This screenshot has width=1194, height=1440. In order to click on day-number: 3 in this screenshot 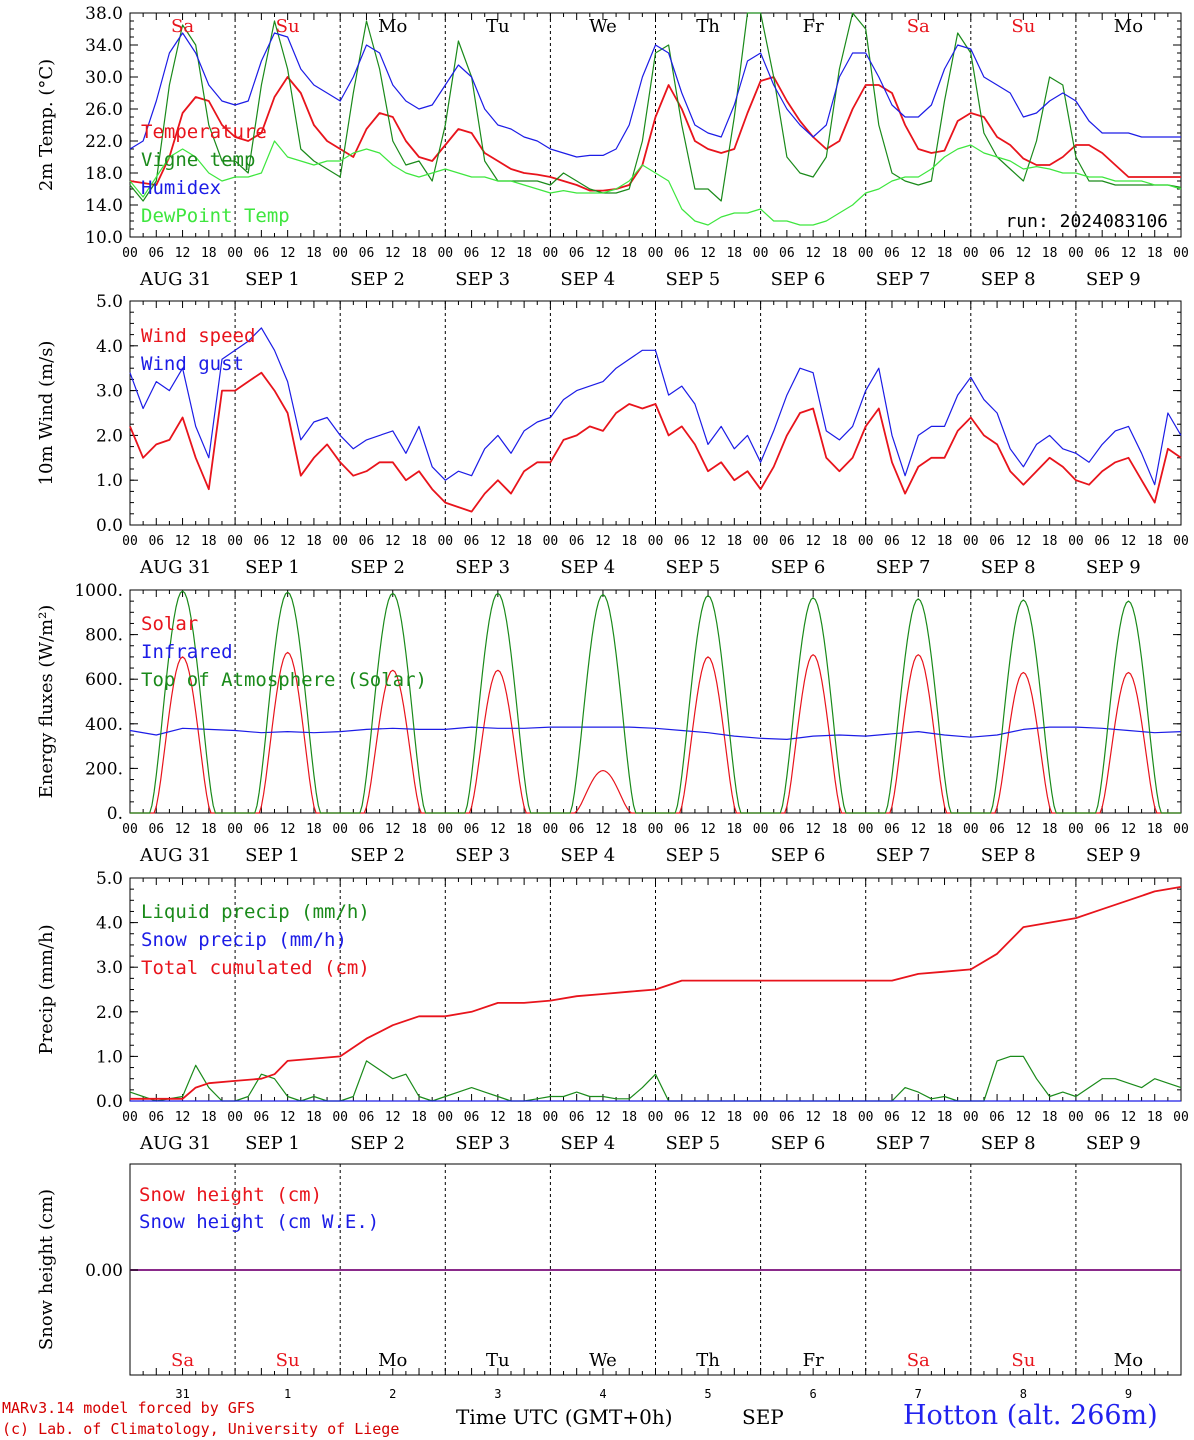, I will do `click(497, 1394)`.